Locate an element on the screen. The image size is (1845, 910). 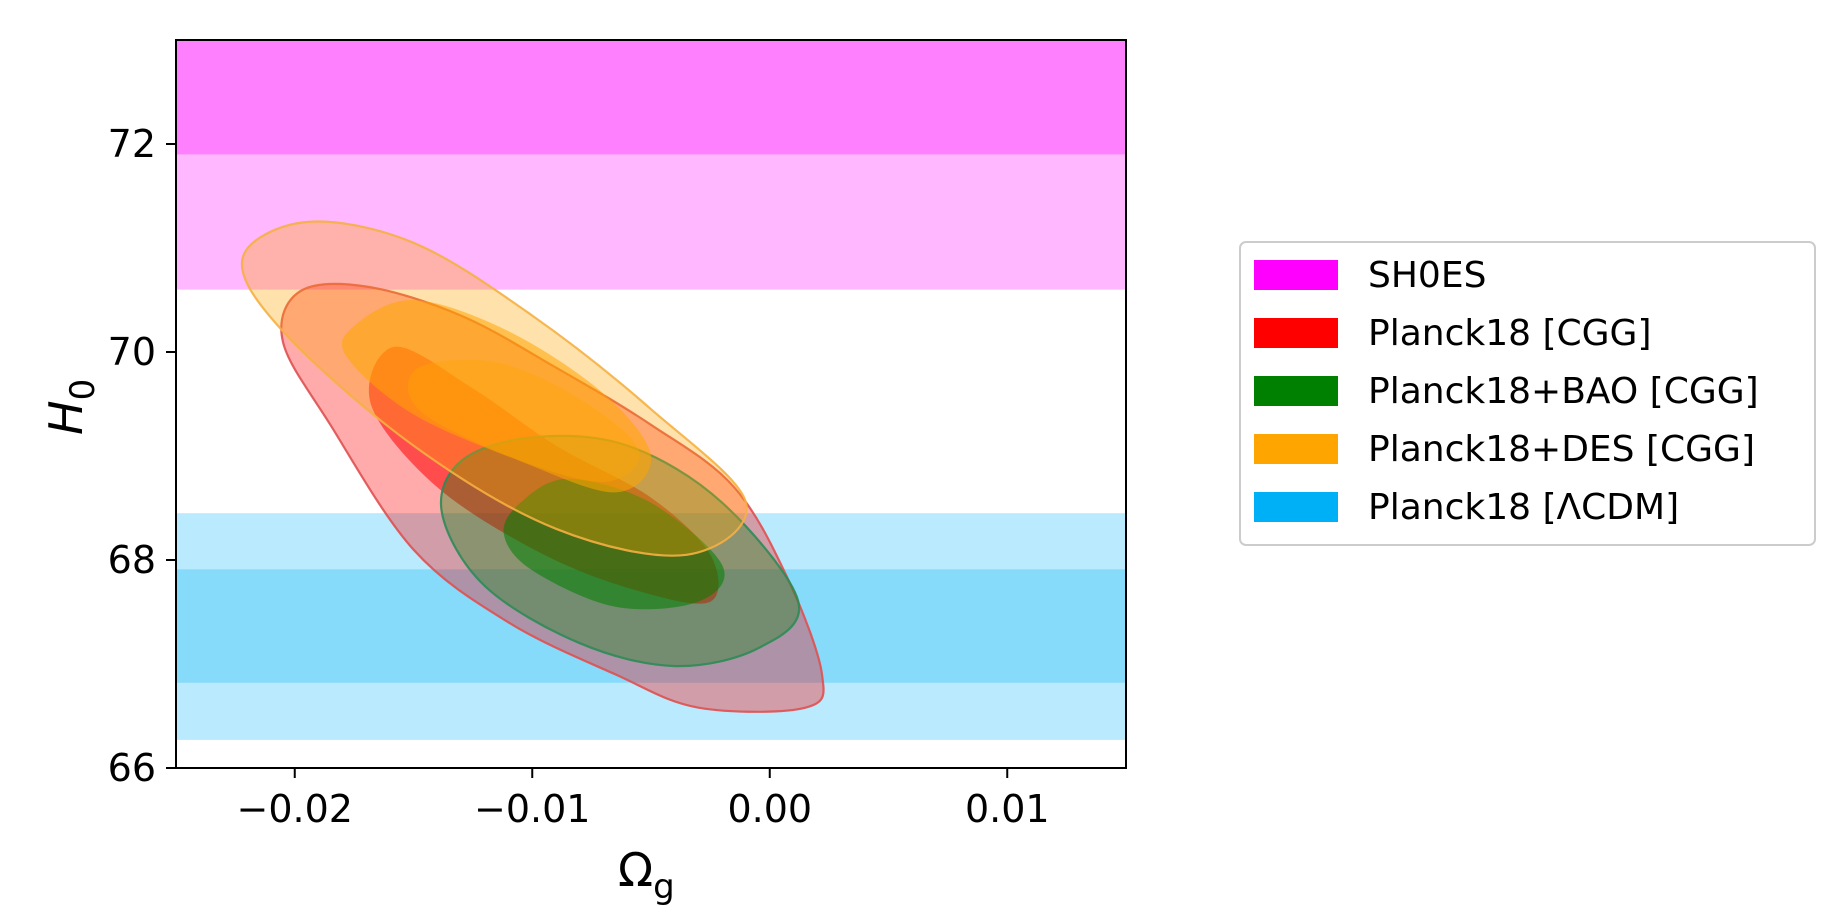
y-tick-label: 66 is located at coordinates (132, 768).